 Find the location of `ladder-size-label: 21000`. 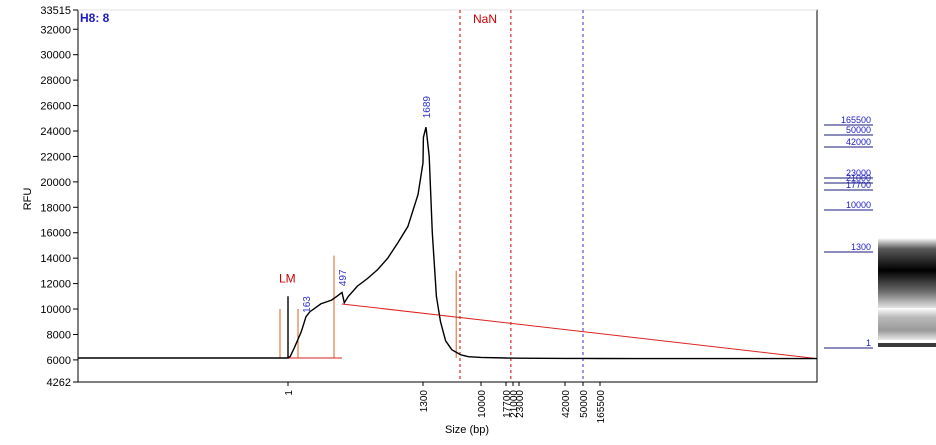

ladder-size-label: 21000 is located at coordinates (858, 178).